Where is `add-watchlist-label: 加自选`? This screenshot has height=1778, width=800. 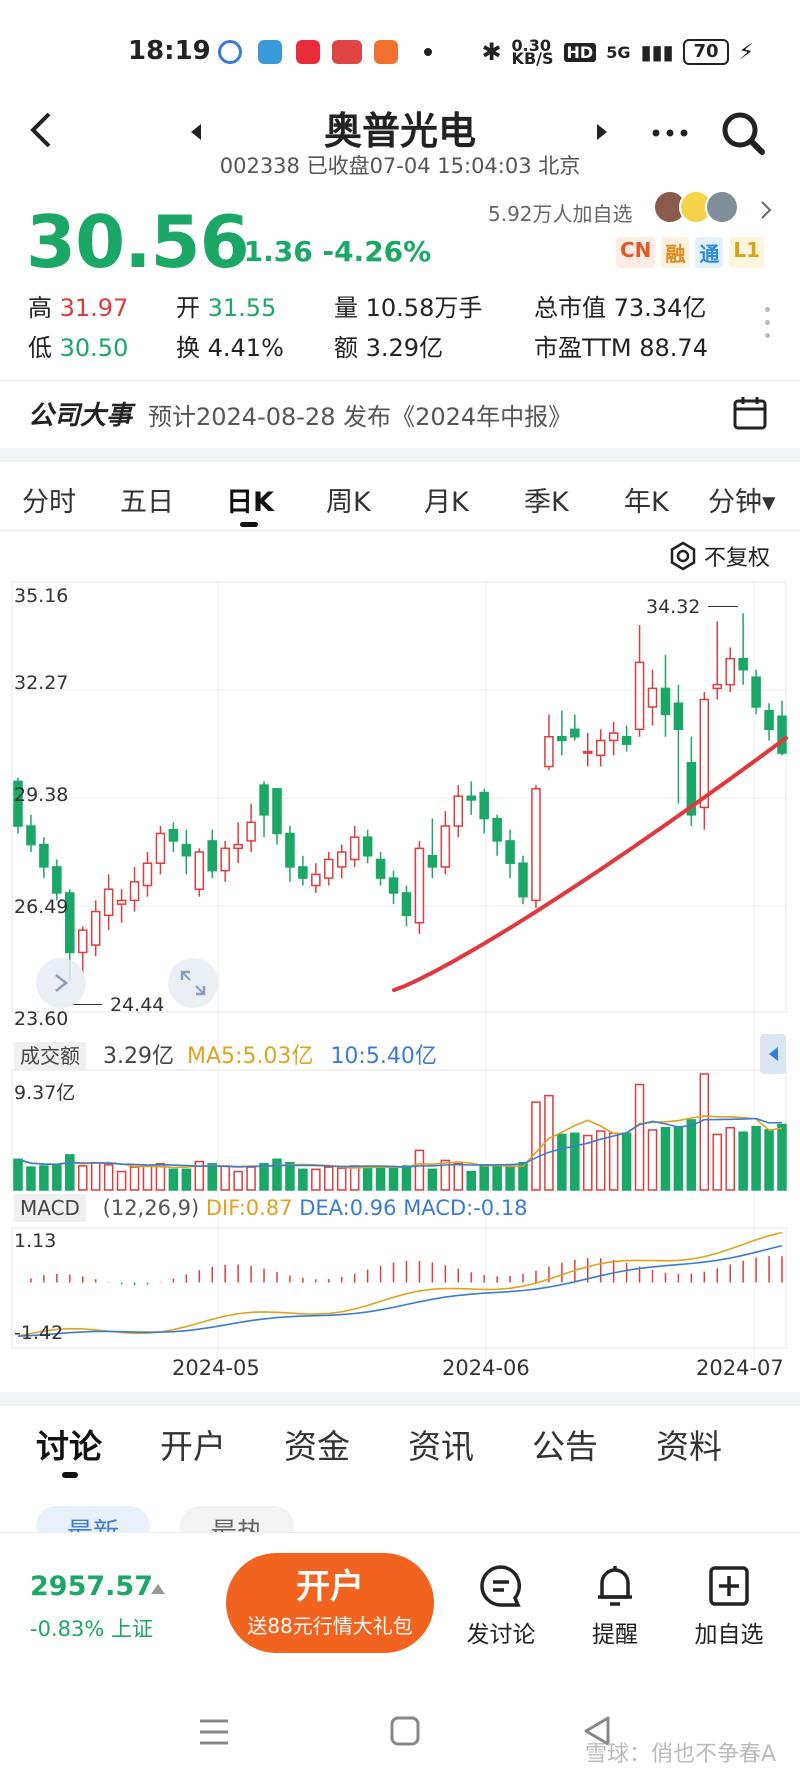
add-watchlist-label: 加自选 is located at coordinates (729, 1635).